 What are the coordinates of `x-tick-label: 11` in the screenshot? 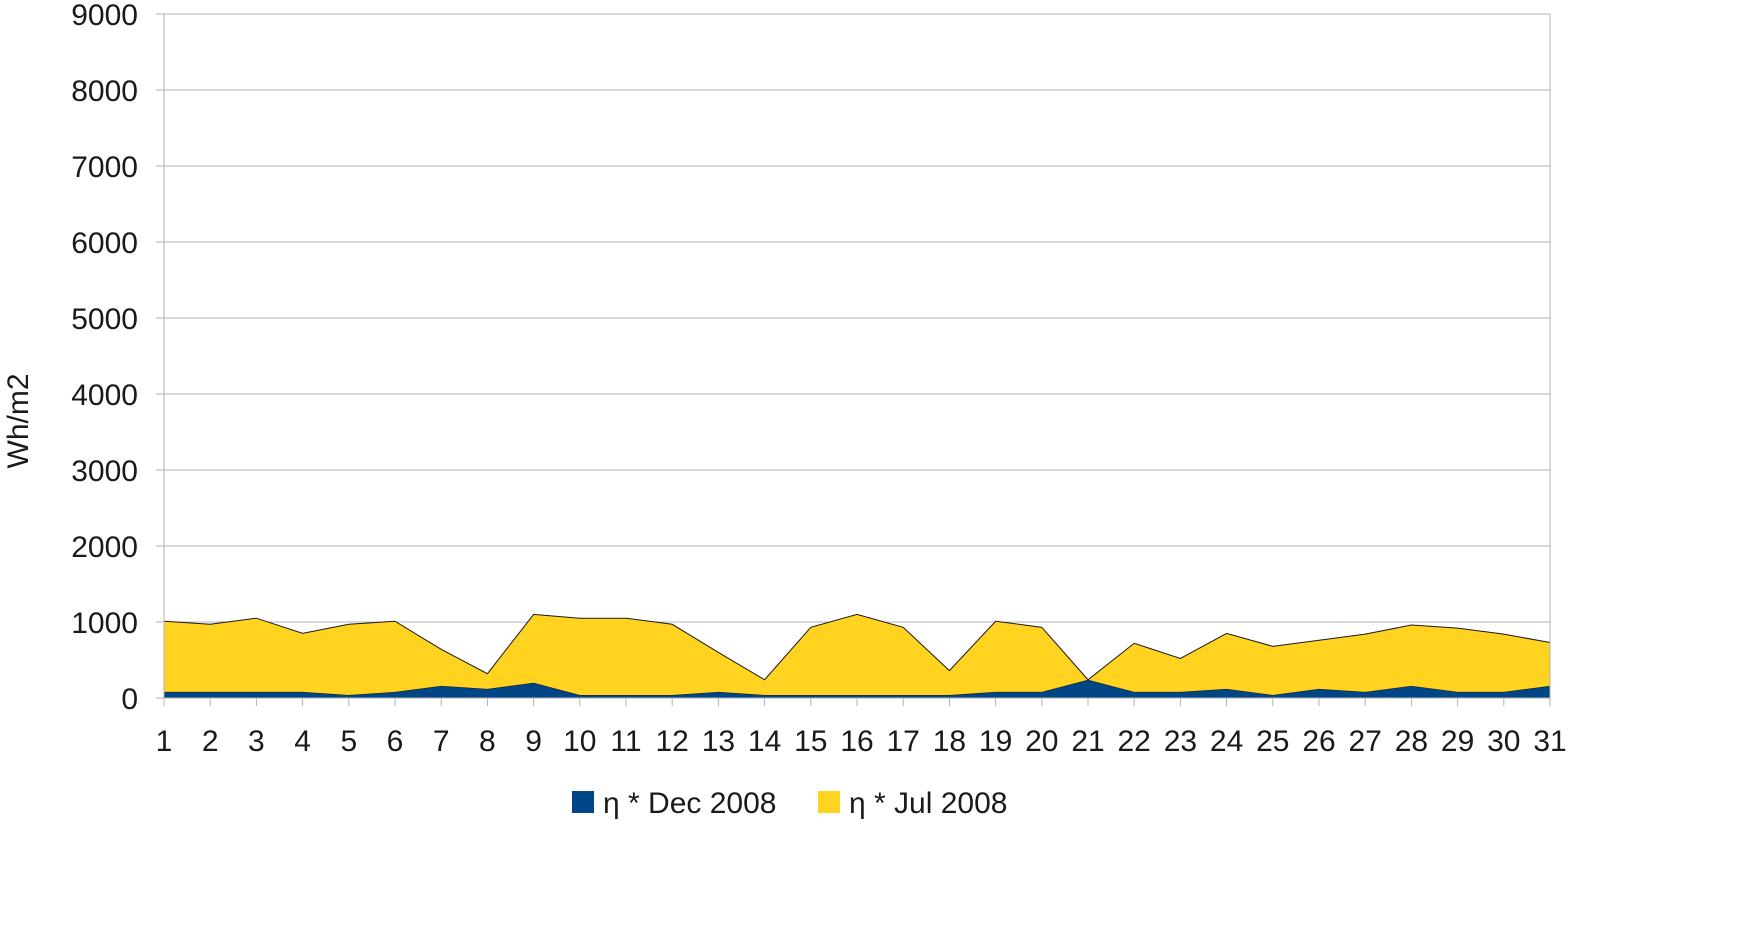 It's located at (625, 741).